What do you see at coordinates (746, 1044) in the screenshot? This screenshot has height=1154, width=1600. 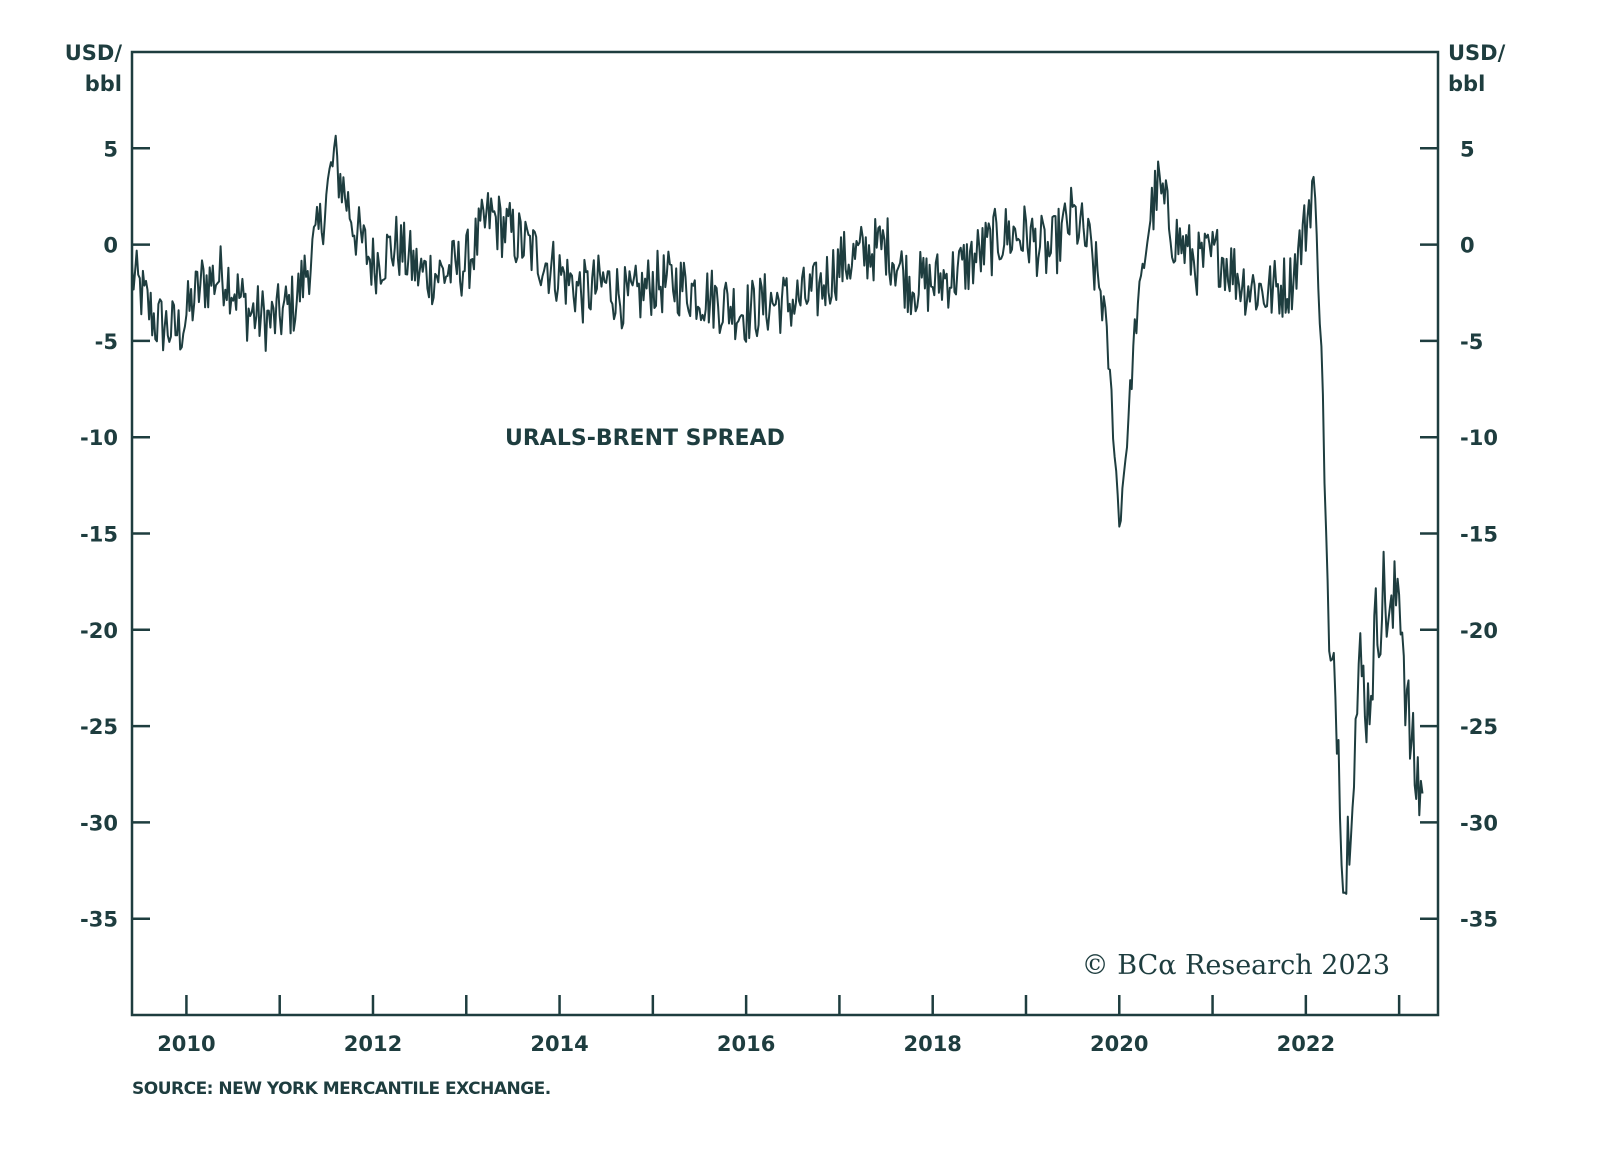 I see `x-tick-label: 2016` at bounding box center [746, 1044].